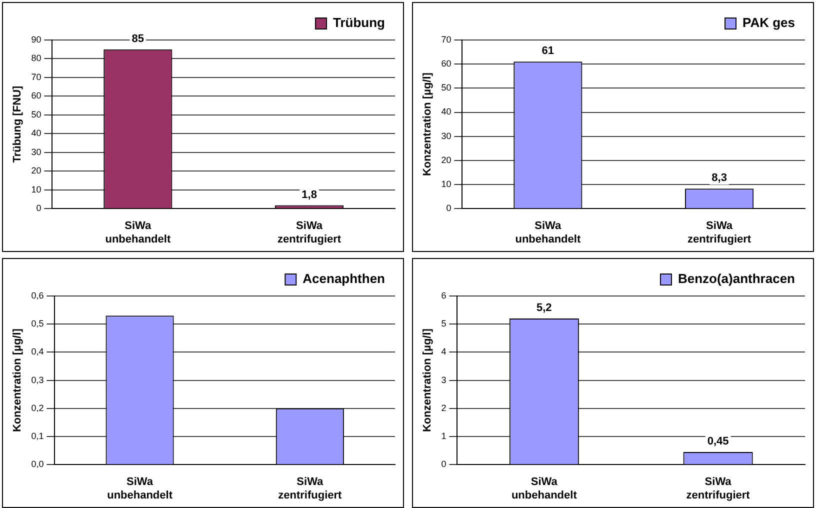 Image resolution: width=817 pixels, height=508 pixels. What do you see at coordinates (36, 39) in the screenshot?
I see `y-tick-label: 90` at bounding box center [36, 39].